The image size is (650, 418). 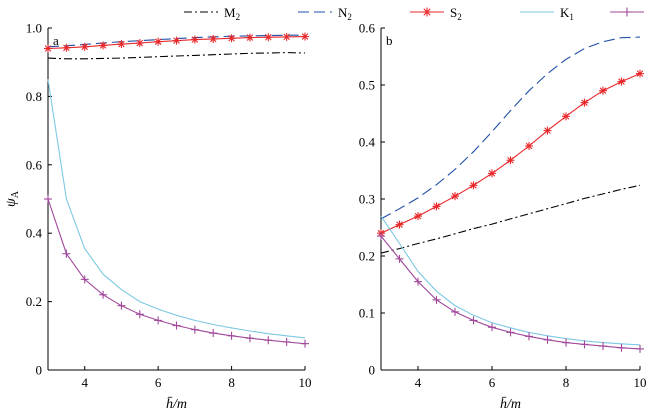 What do you see at coordinates (325, 13) in the screenshot?
I see `legend-entry-N2: N2` at bounding box center [325, 13].